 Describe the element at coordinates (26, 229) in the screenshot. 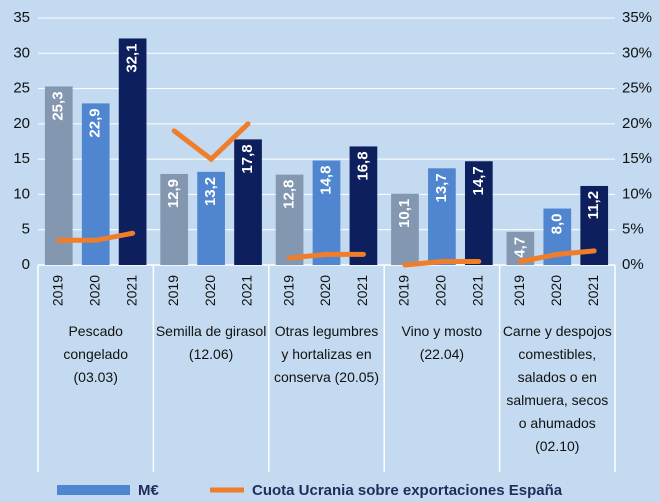

I see `y-tick-label: 5` at that location.